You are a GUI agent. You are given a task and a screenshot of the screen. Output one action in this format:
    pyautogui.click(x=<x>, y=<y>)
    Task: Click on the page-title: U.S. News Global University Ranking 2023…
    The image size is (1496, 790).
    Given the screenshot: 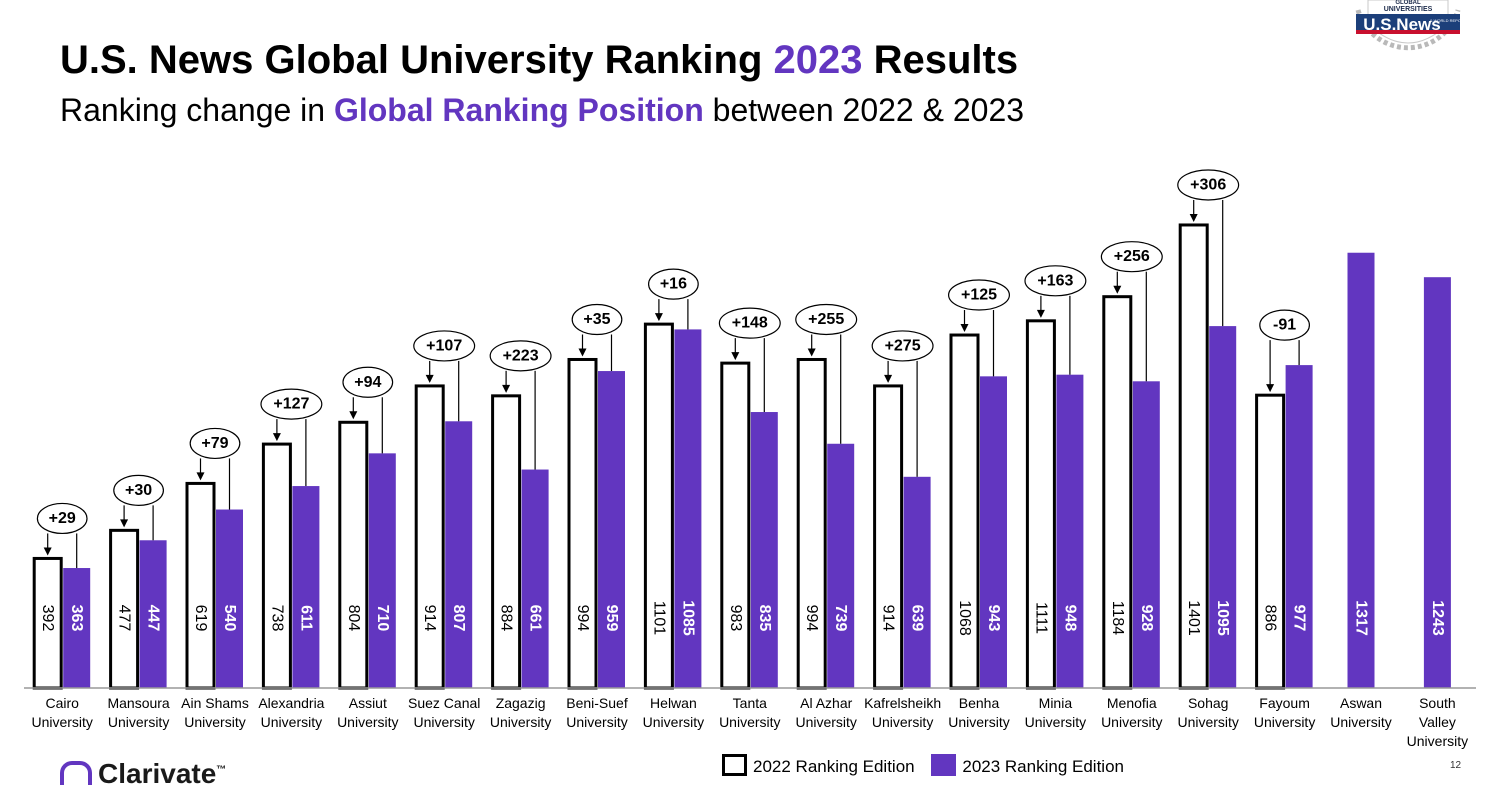 What is the action you would take?
    pyautogui.click(x=539, y=60)
    